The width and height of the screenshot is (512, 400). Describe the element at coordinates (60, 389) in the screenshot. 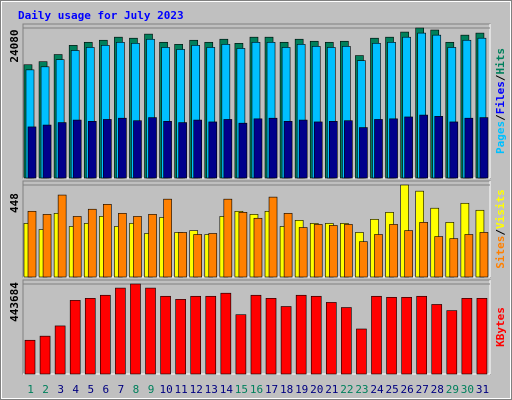

I see `x-tick-label: 3` at that location.